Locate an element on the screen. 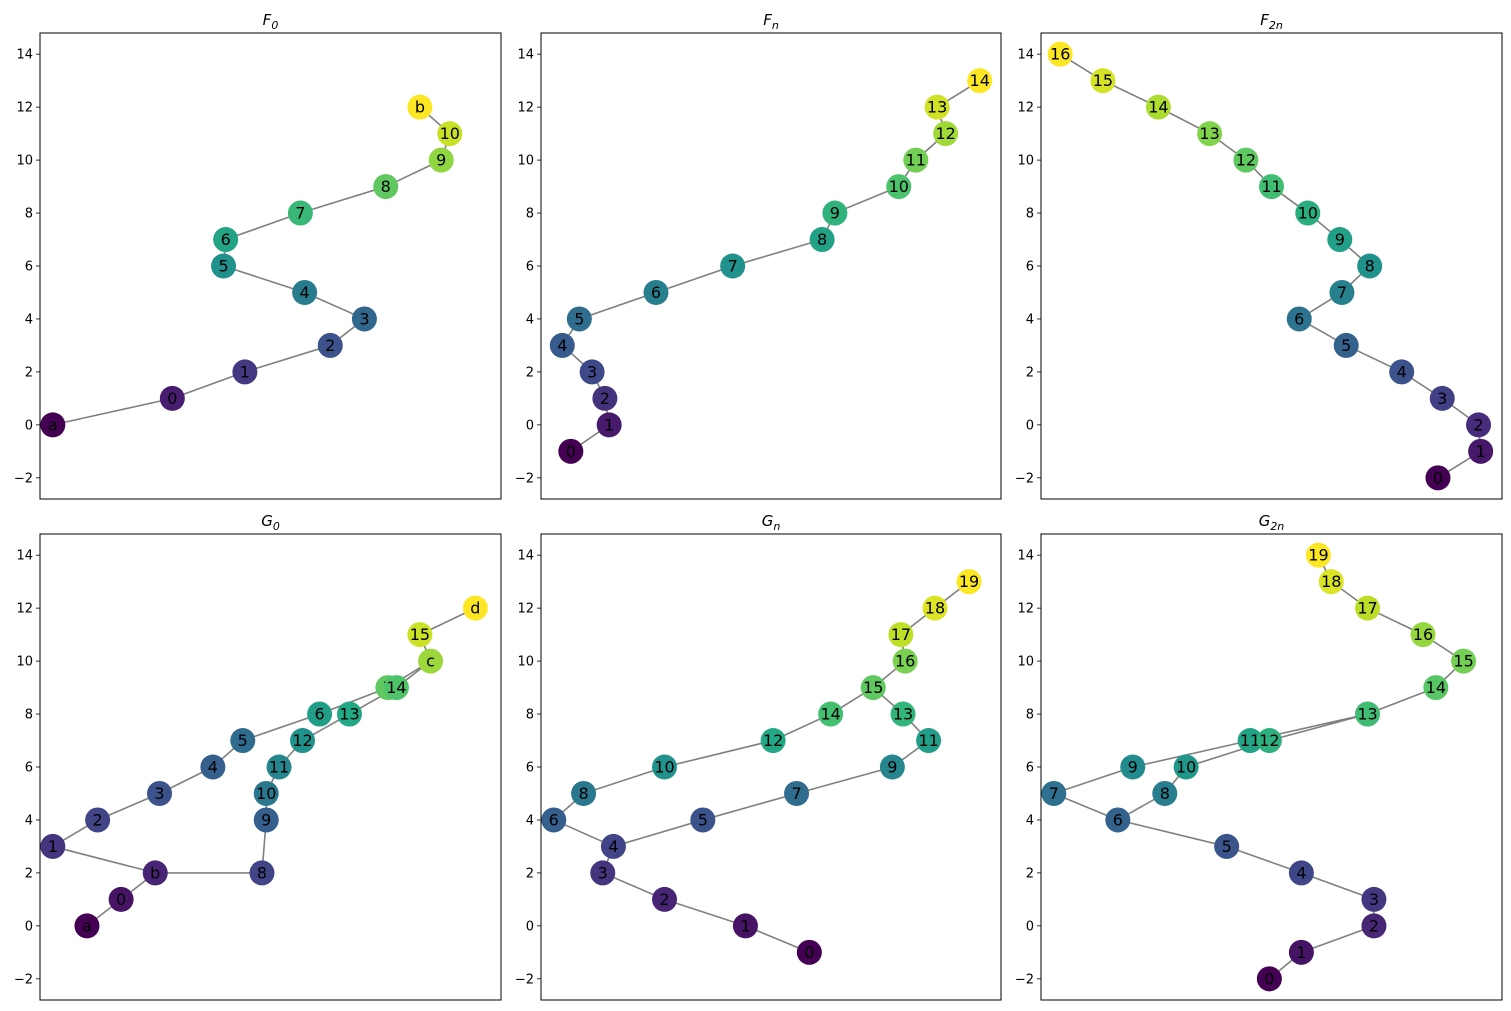 This screenshot has width=1511, height=1011. node-label: 15 is located at coordinates (420, 634).